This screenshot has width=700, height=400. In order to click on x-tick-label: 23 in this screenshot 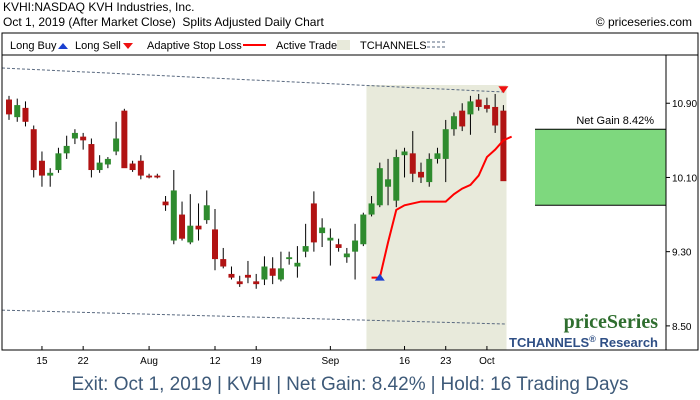, I will do `click(446, 361)`.